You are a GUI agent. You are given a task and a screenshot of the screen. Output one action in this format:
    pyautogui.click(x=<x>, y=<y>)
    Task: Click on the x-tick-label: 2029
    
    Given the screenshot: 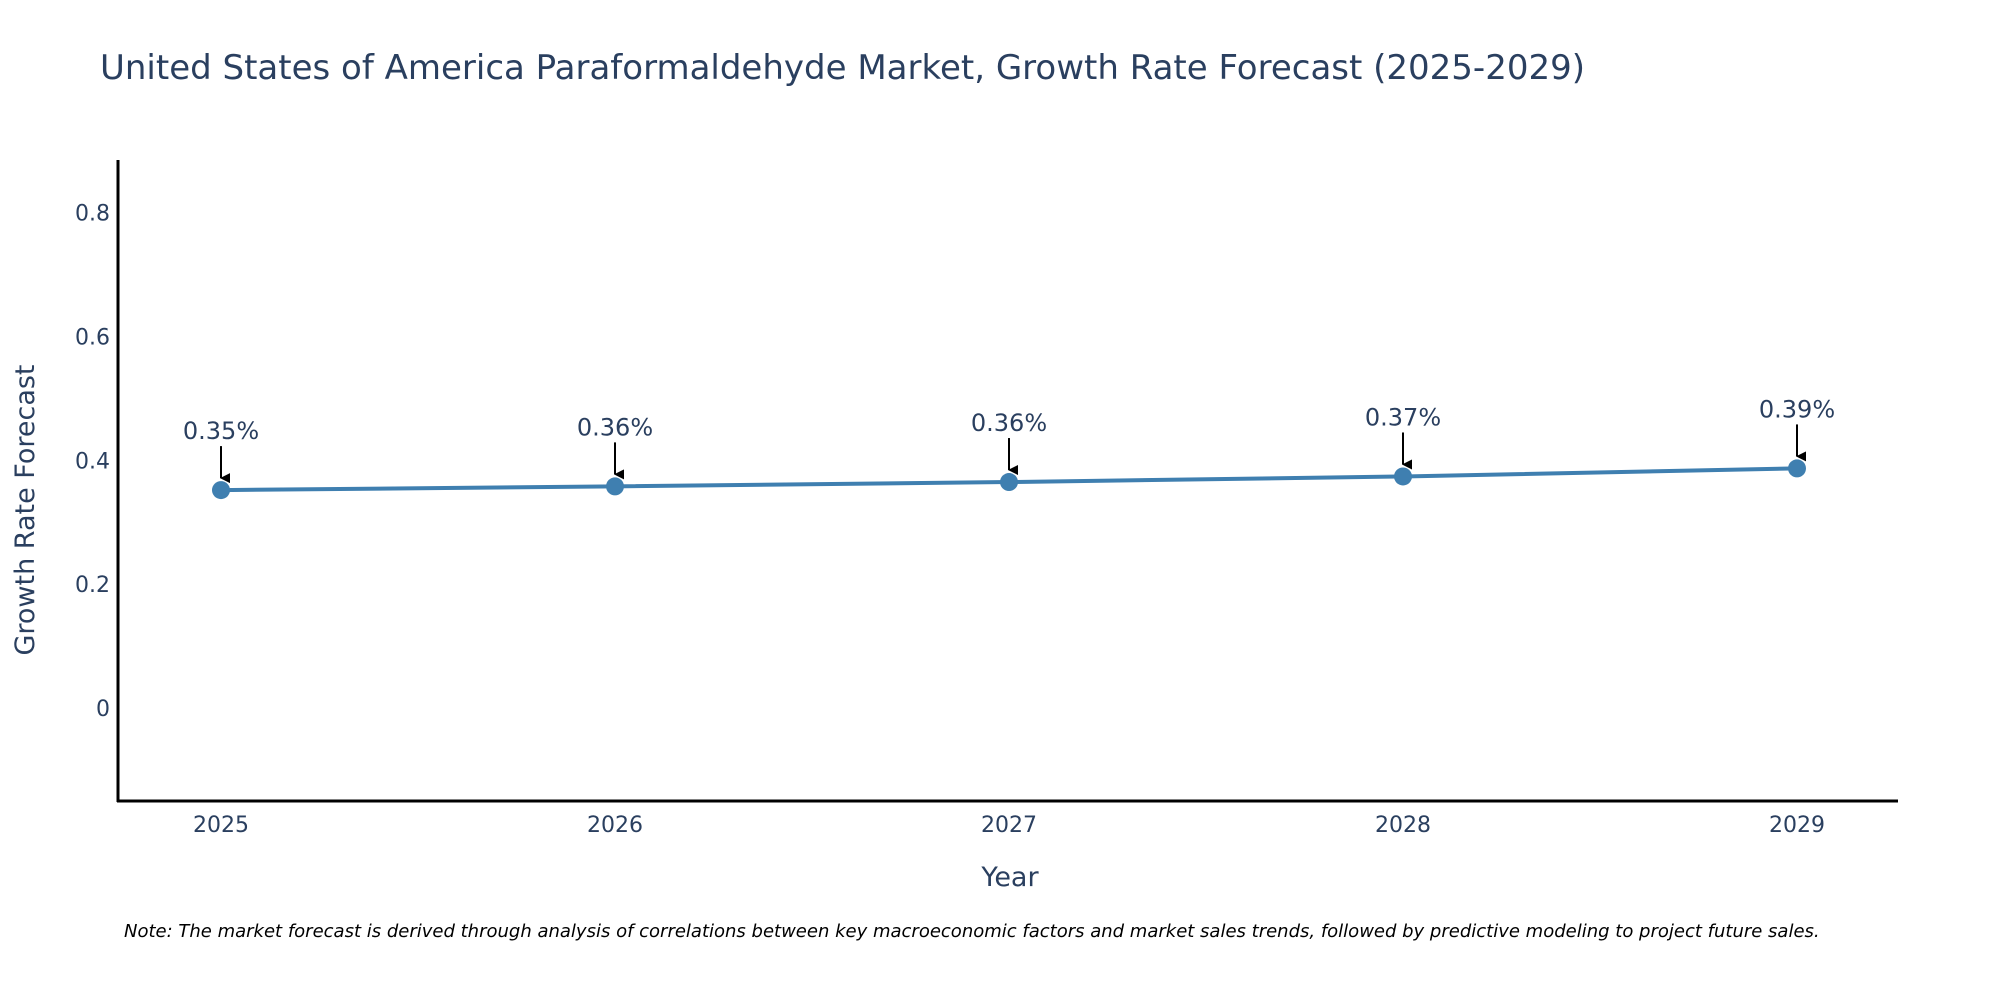 What is the action you would take?
    pyautogui.click(x=1797, y=825)
    